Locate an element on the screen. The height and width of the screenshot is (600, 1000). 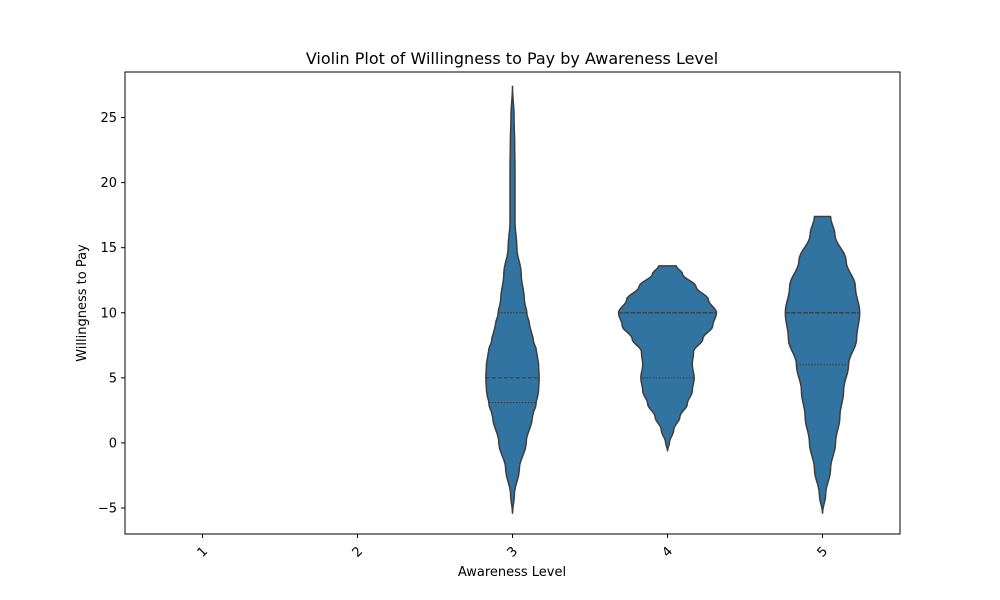
y-tick-label: −5 is located at coordinates (107, 508).